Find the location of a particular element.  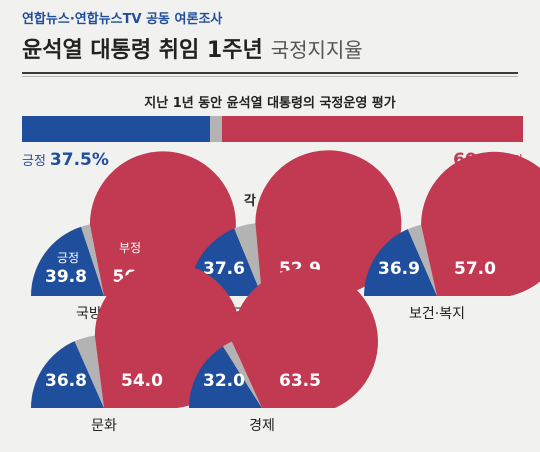

bar-segment-neutral is located at coordinates (216, 129).